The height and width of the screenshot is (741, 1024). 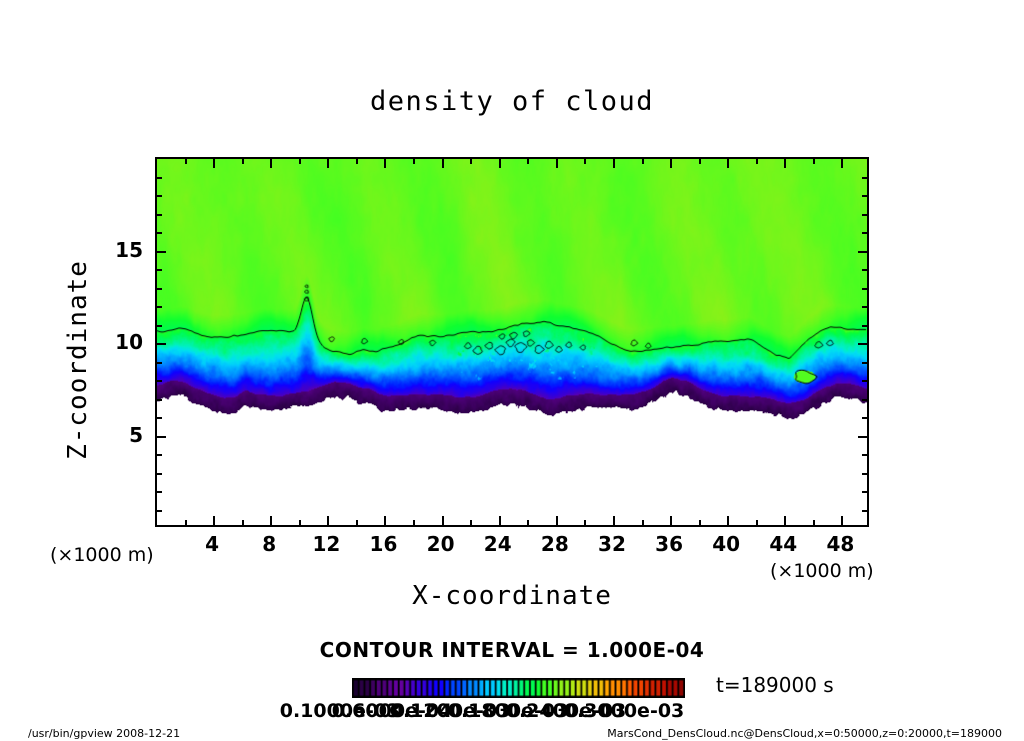 What do you see at coordinates (383, 544) in the screenshot?
I see `x-tick-label: 16` at bounding box center [383, 544].